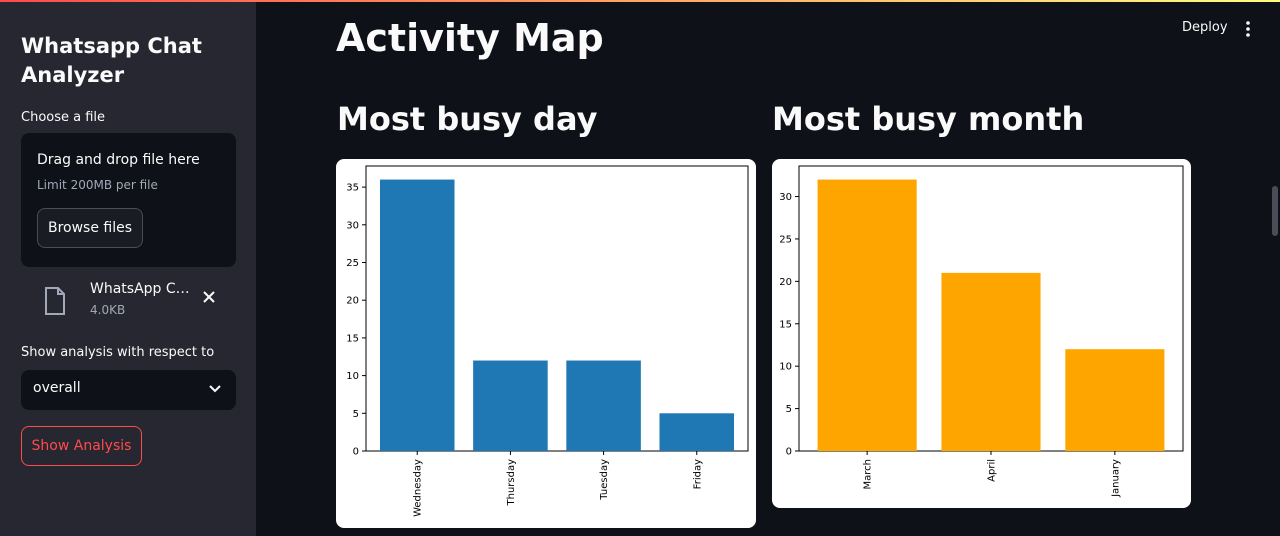 Image resolution: width=1280 pixels, height=536 pixels. What do you see at coordinates (352, 188) in the screenshot?
I see `y-tick-label: 35` at bounding box center [352, 188].